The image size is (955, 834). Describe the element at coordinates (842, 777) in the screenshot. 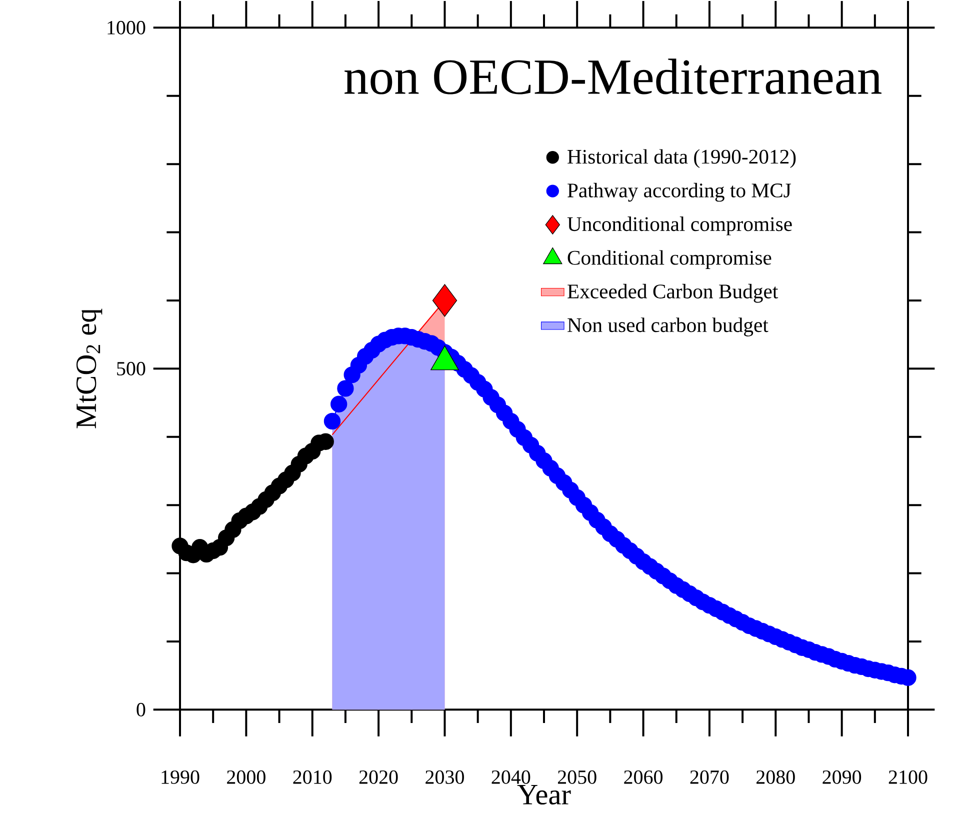

I see `x-tick-label: 2090` at that location.